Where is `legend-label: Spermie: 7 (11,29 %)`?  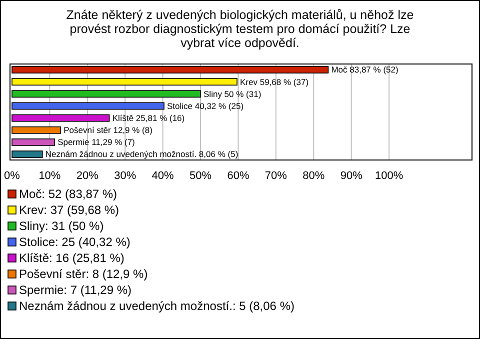
legend-label: Spermie: 7 (11,29 %) is located at coordinates (75, 290).